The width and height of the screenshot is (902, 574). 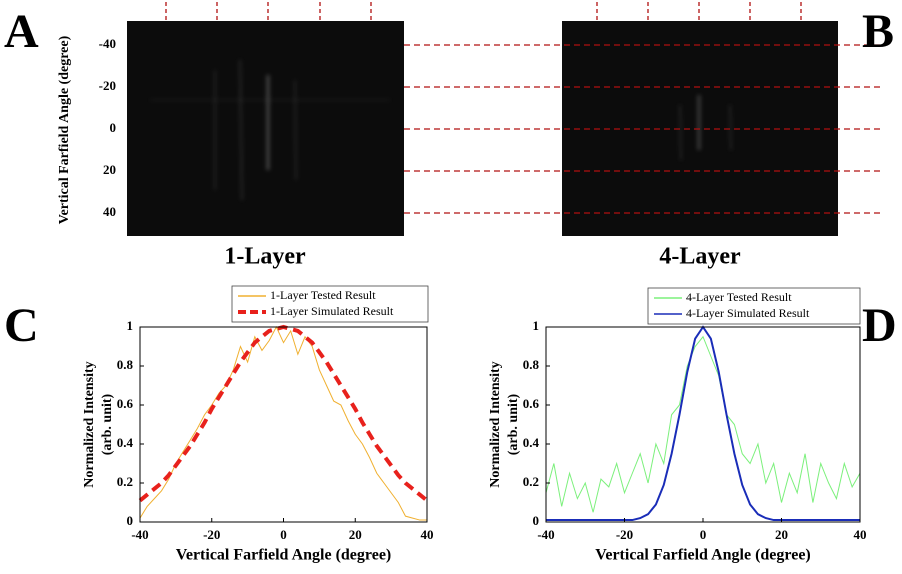 I want to click on image-y-tick-label: 20, so click(x=109, y=169).